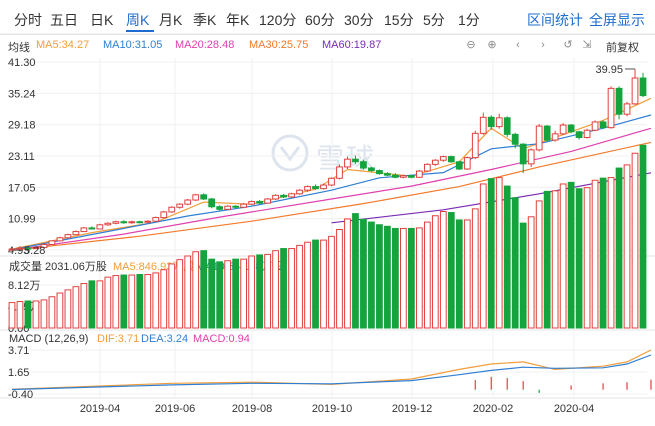 Image resolution: width=655 pixels, height=426 pixels. I want to click on date-tick-label: 2020-04, so click(574, 409).